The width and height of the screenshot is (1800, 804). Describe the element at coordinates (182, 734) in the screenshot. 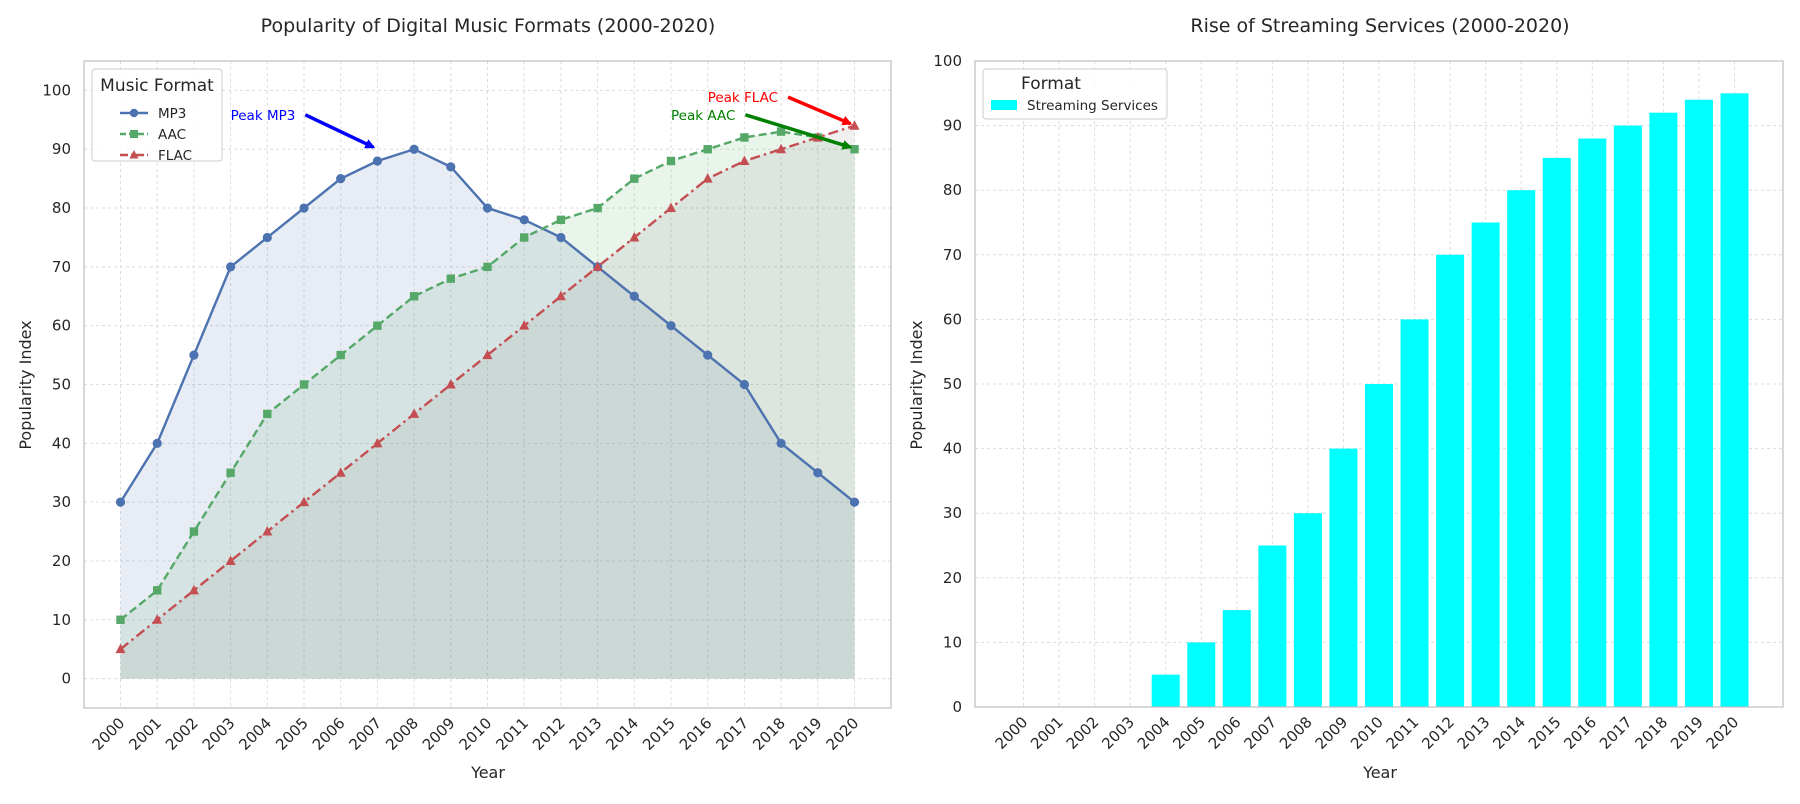

I see `left-x-tick-label: 2002` at that location.